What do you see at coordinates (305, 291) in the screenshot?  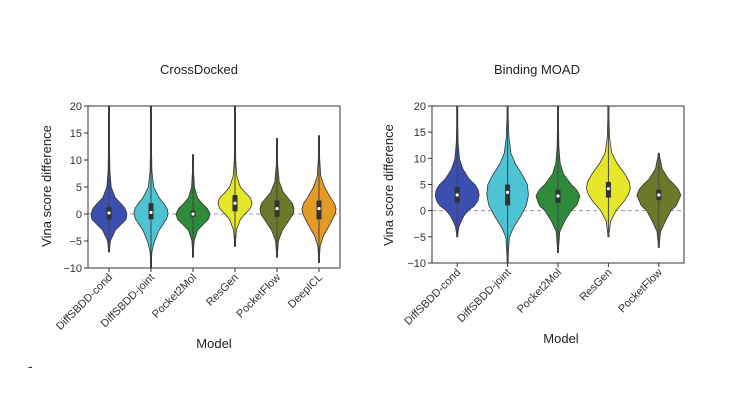 I see `x-tick-label-deepicl: DeepICL` at bounding box center [305, 291].